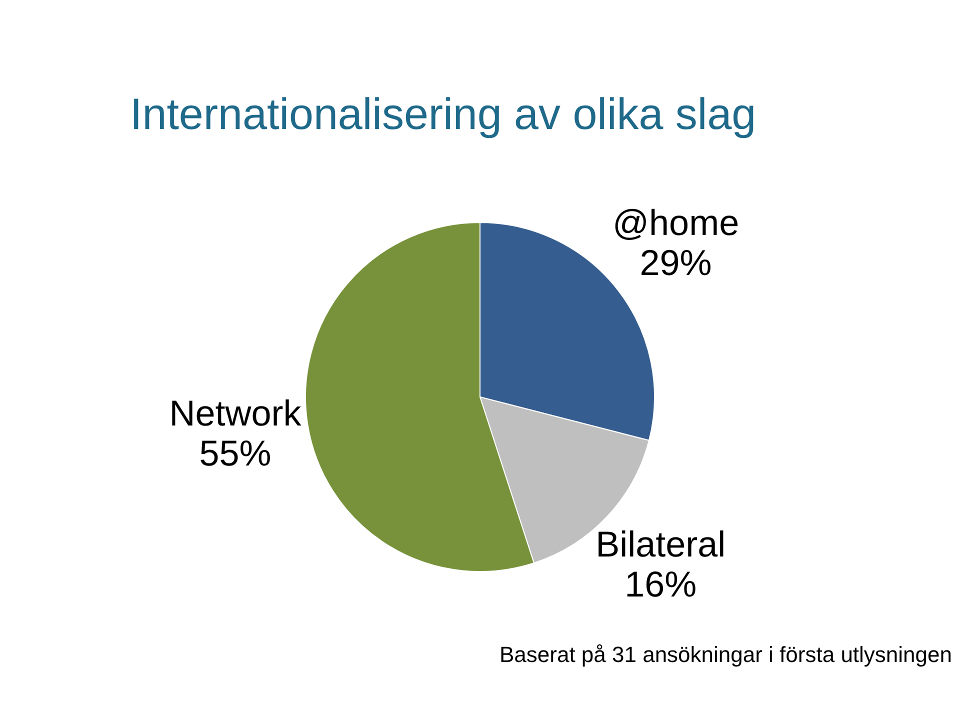 This screenshot has width=960, height=721. Describe the element at coordinates (235, 413) in the screenshot. I see `slice-label: Network` at that location.